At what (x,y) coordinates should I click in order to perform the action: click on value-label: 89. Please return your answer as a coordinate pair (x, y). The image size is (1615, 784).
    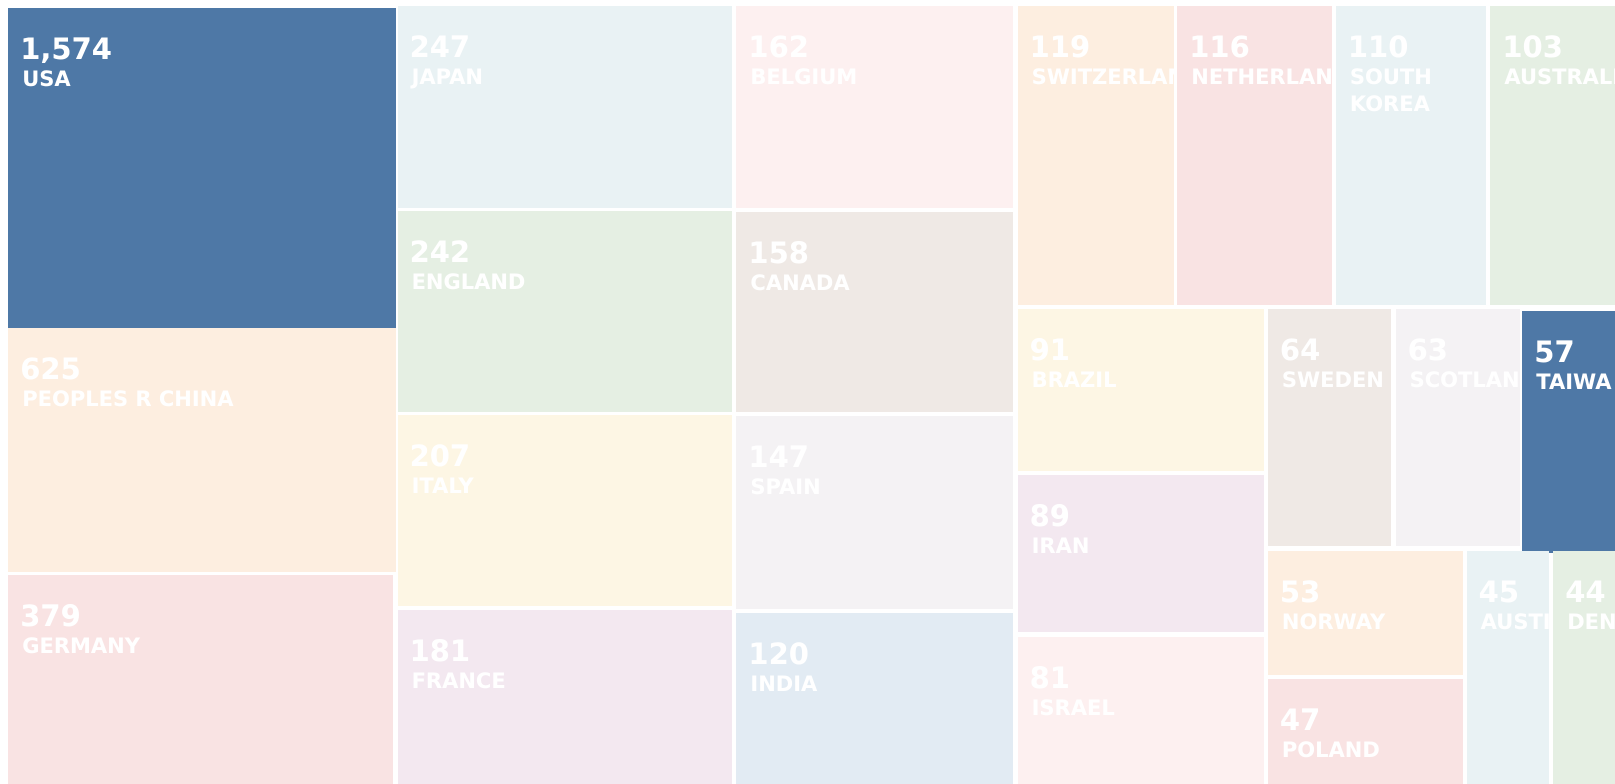
    Looking at the image, I should click on (1049, 515).